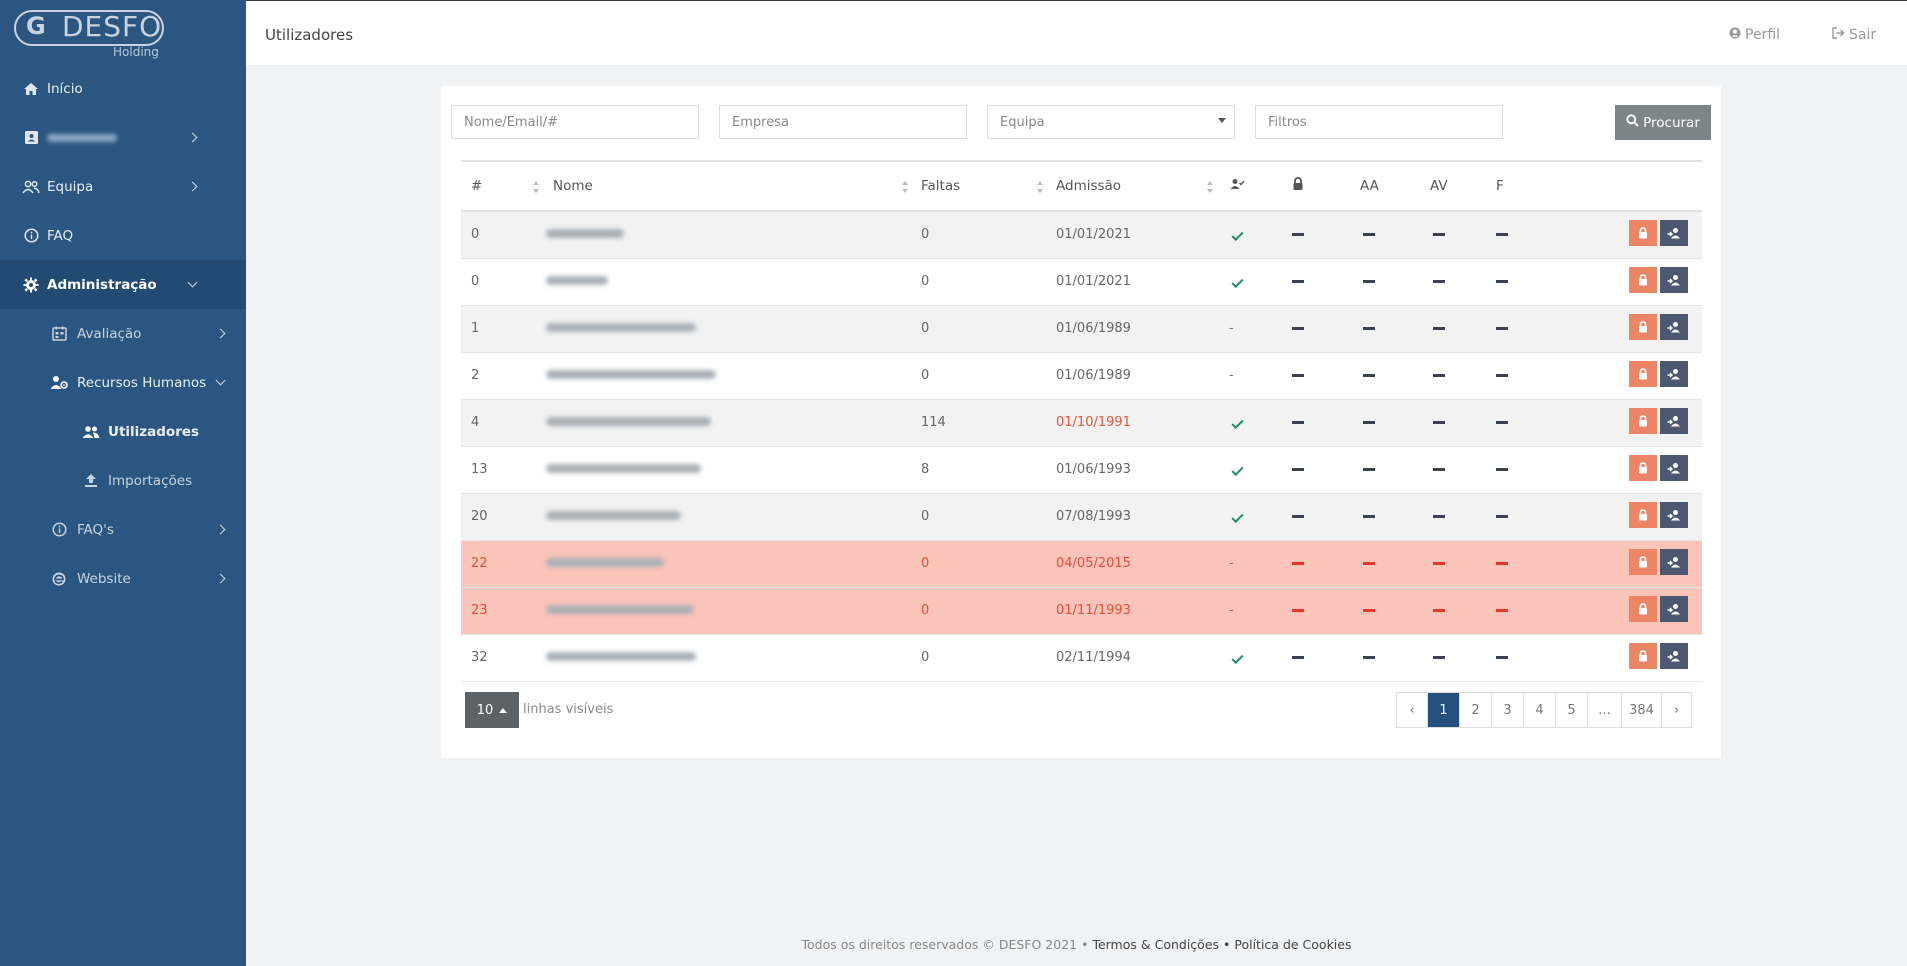 This screenshot has height=966, width=1907. What do you see at coordinates (988, 186) in the screenshot?
I see `col-faltas-header: Faltas` at bounding box center [988, 186].